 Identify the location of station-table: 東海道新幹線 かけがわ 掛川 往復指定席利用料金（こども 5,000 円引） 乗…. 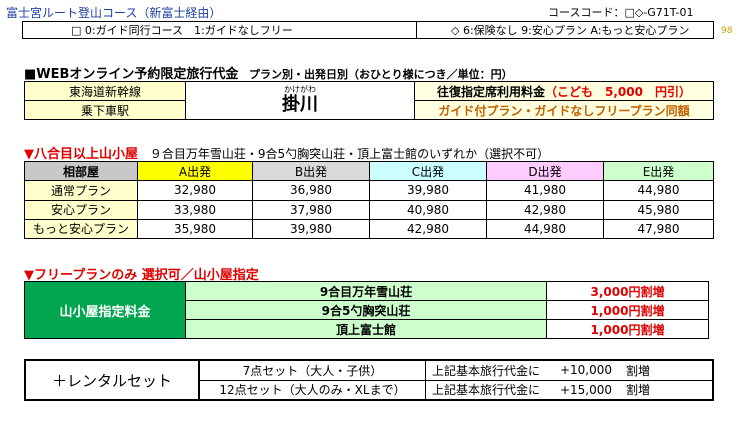
(369, 100).